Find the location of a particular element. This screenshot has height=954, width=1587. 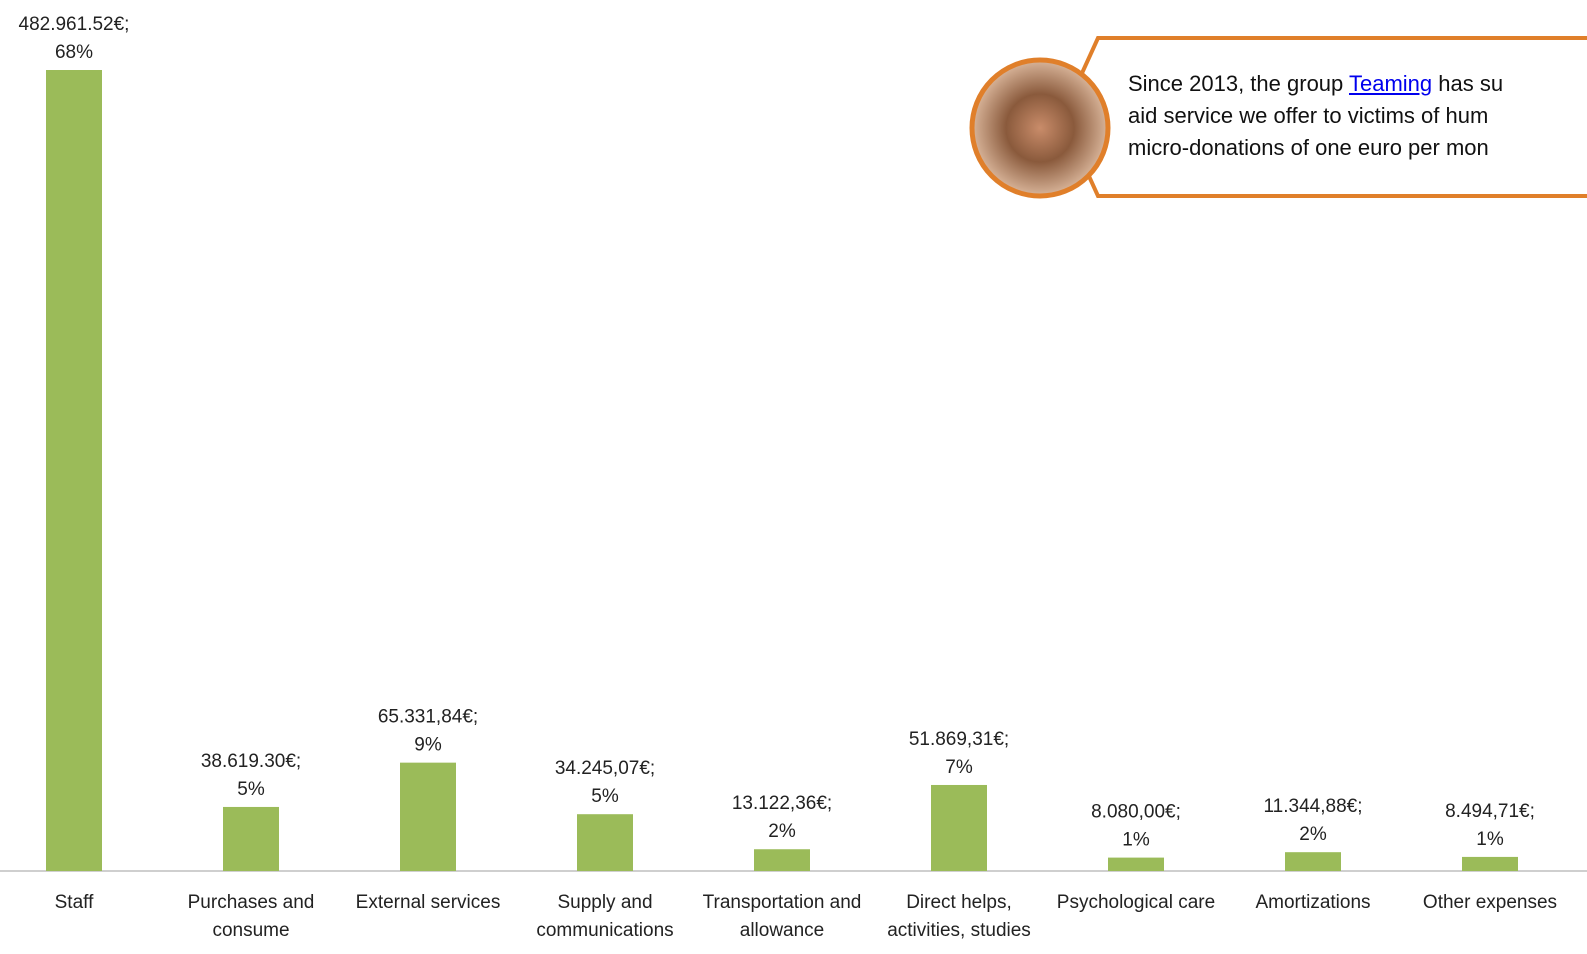

callout-line: aid service we offer to victims of hum is located at coordinates (1308, 115).